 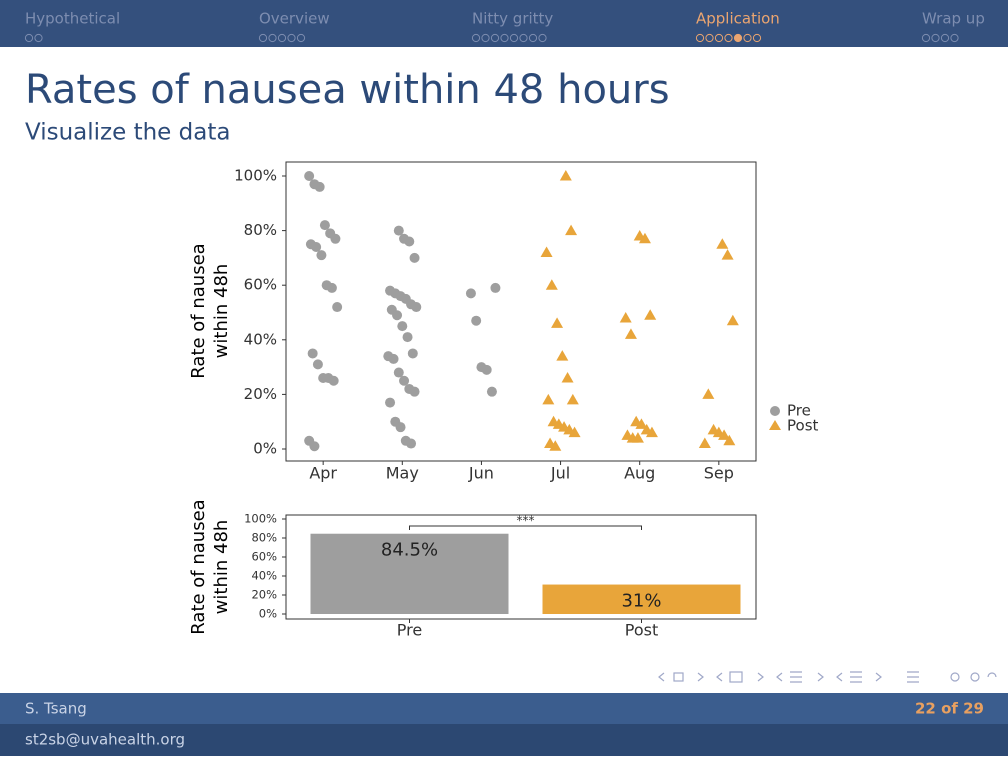 What do you see at coordinates (504, 740) in the screenshot?
I see `footer-bar-lower` at bounding box center [504, 740].